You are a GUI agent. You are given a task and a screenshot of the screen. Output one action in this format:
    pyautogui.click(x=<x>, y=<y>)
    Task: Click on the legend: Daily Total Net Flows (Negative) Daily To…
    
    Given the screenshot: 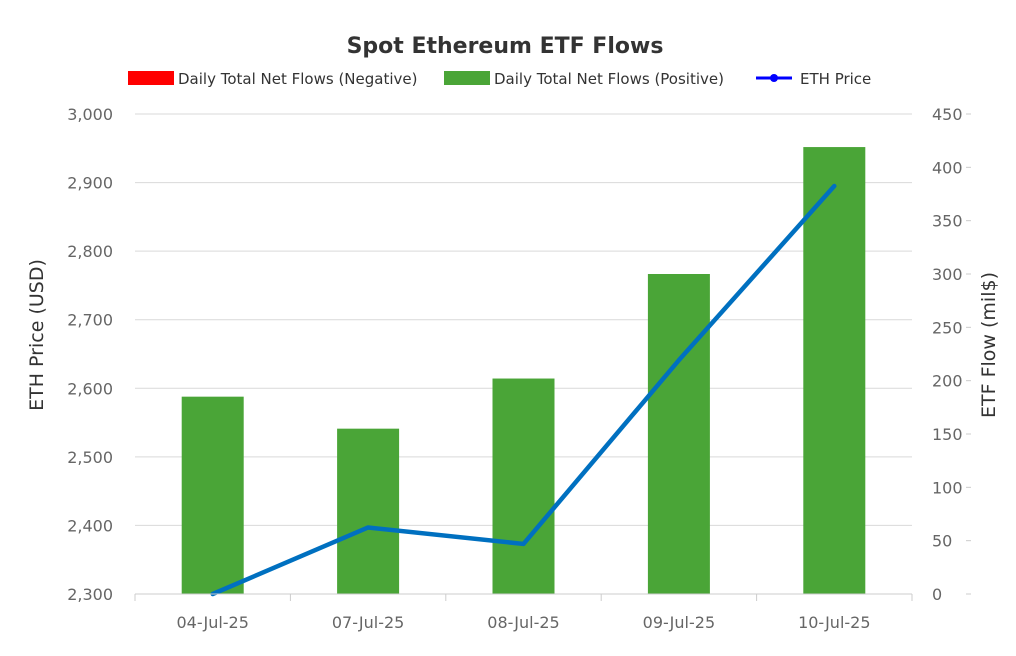 What is the action you would take?
    pyautogui.click(x=499, y=79)
    